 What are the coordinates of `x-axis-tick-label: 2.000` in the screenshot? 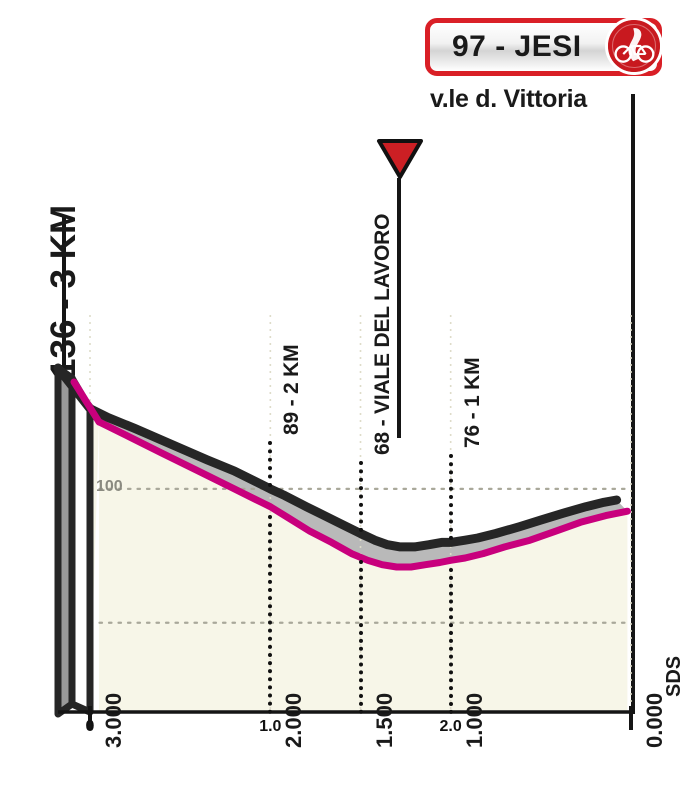 It's located at (294, 720).